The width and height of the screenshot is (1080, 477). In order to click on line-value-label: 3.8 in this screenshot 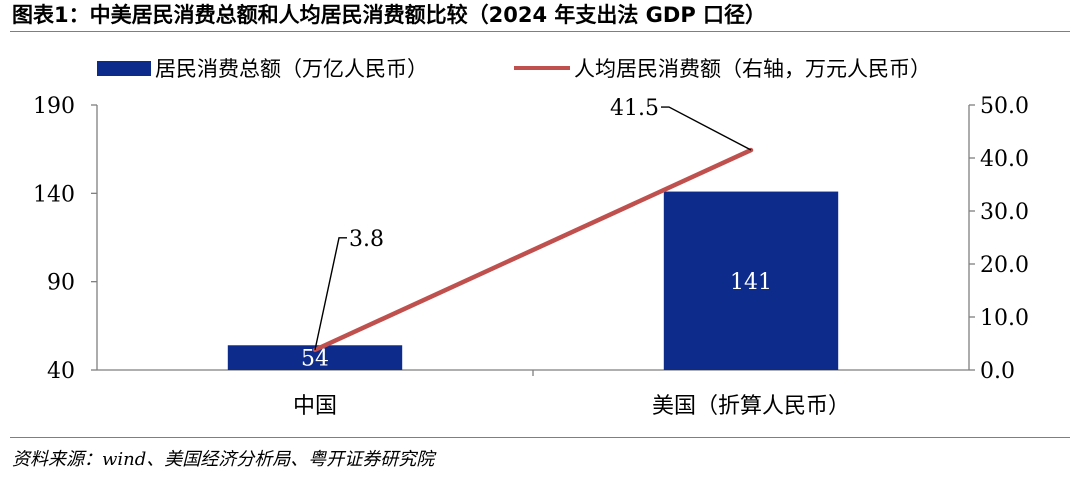, I will do `click(366, 239)`.